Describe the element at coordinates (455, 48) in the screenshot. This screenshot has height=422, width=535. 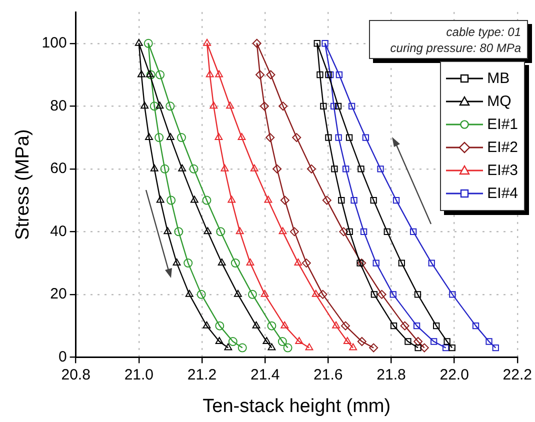
I see `annotation: curing pressure: 80 MPa` at that location.